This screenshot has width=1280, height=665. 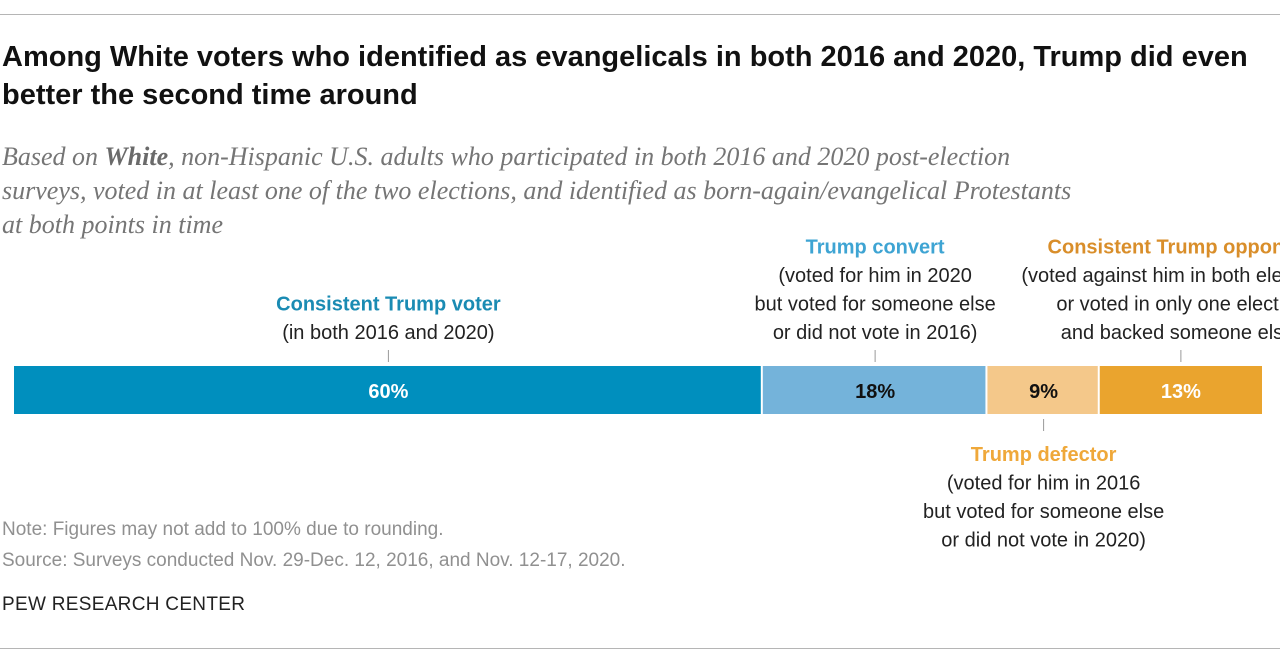 I want to click on bar-segment-consistent-trump-opponent, so click(x=1180, y=390).